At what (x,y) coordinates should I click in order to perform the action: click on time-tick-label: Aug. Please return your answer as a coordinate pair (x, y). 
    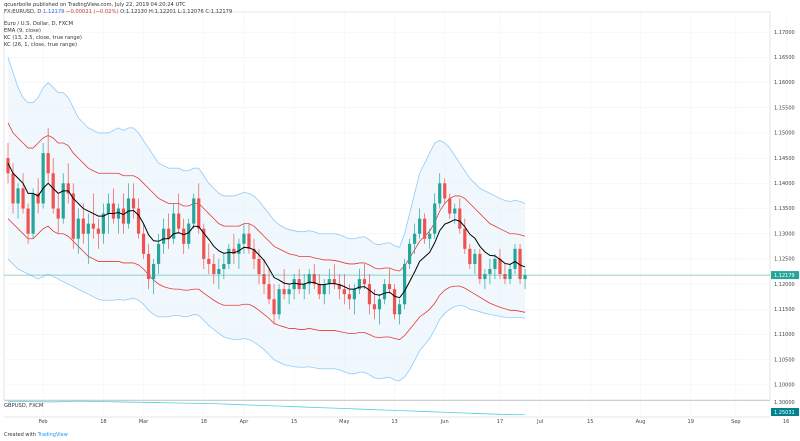
    Looking at the image, I should click on (641, 422).